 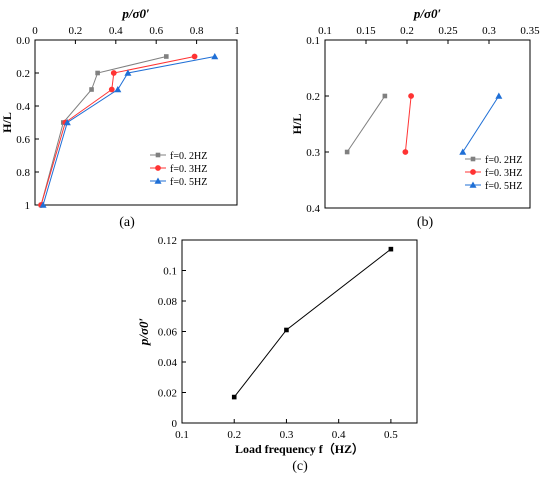 What do you see at coordinates (156, 31) in the screenshot?
I see `x-tick-label: 0.6` at bounding box center [156, 31].